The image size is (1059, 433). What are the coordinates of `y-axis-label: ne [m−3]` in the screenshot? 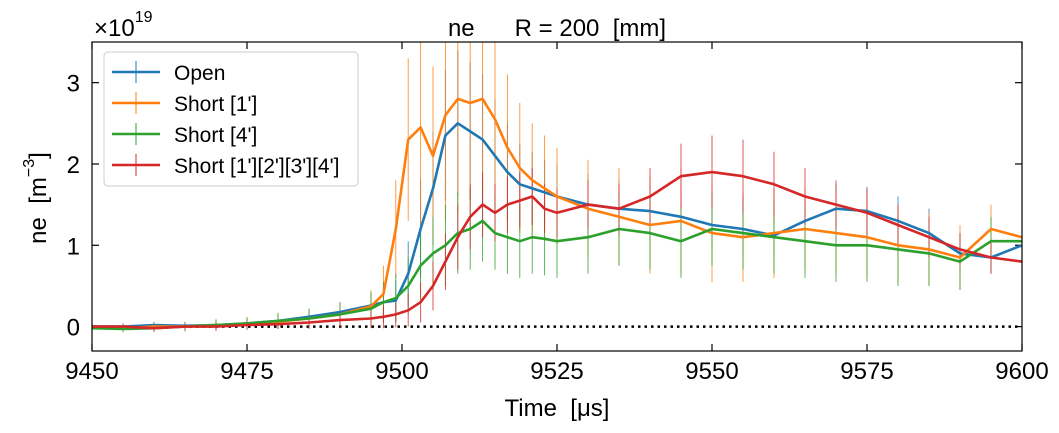 It's located at (36, 198).